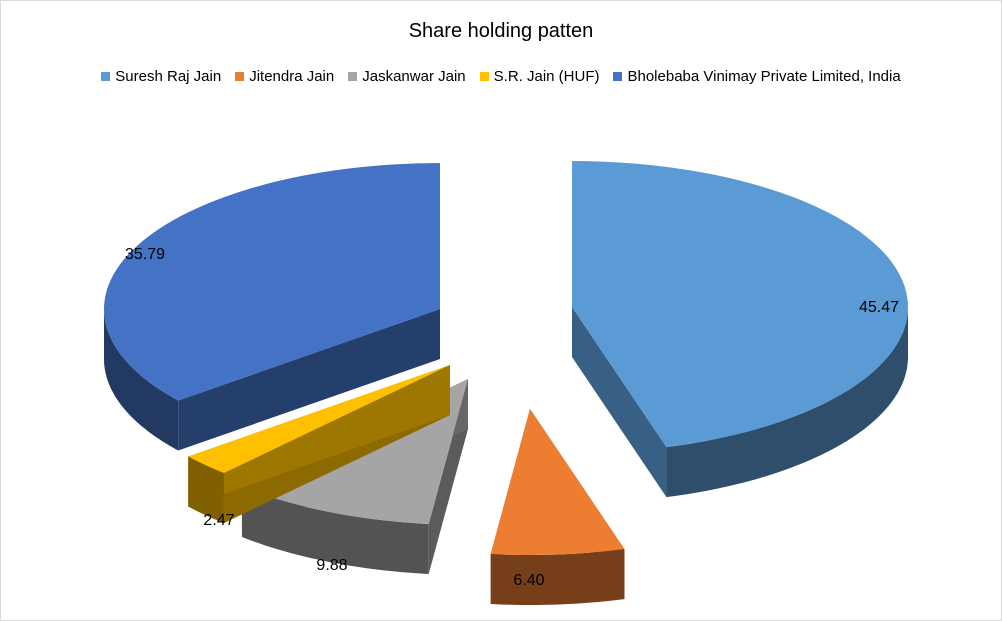 This screenshot has width=1002, height=621. I want to click on data-label-s-r-jain-huf: 2.47, so click(218, 520).